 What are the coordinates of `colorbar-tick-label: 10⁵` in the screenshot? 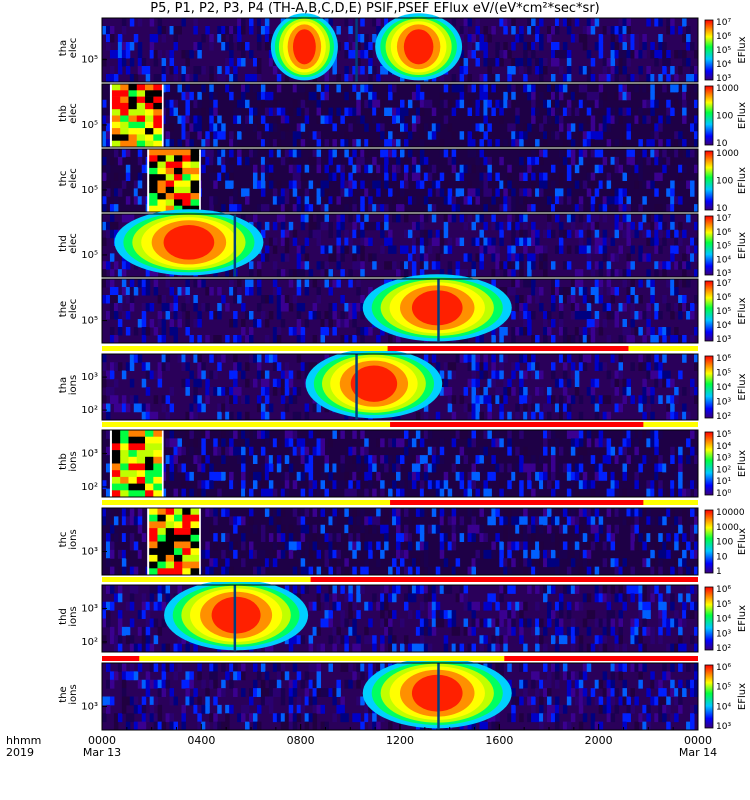 It's located at (723, 247).